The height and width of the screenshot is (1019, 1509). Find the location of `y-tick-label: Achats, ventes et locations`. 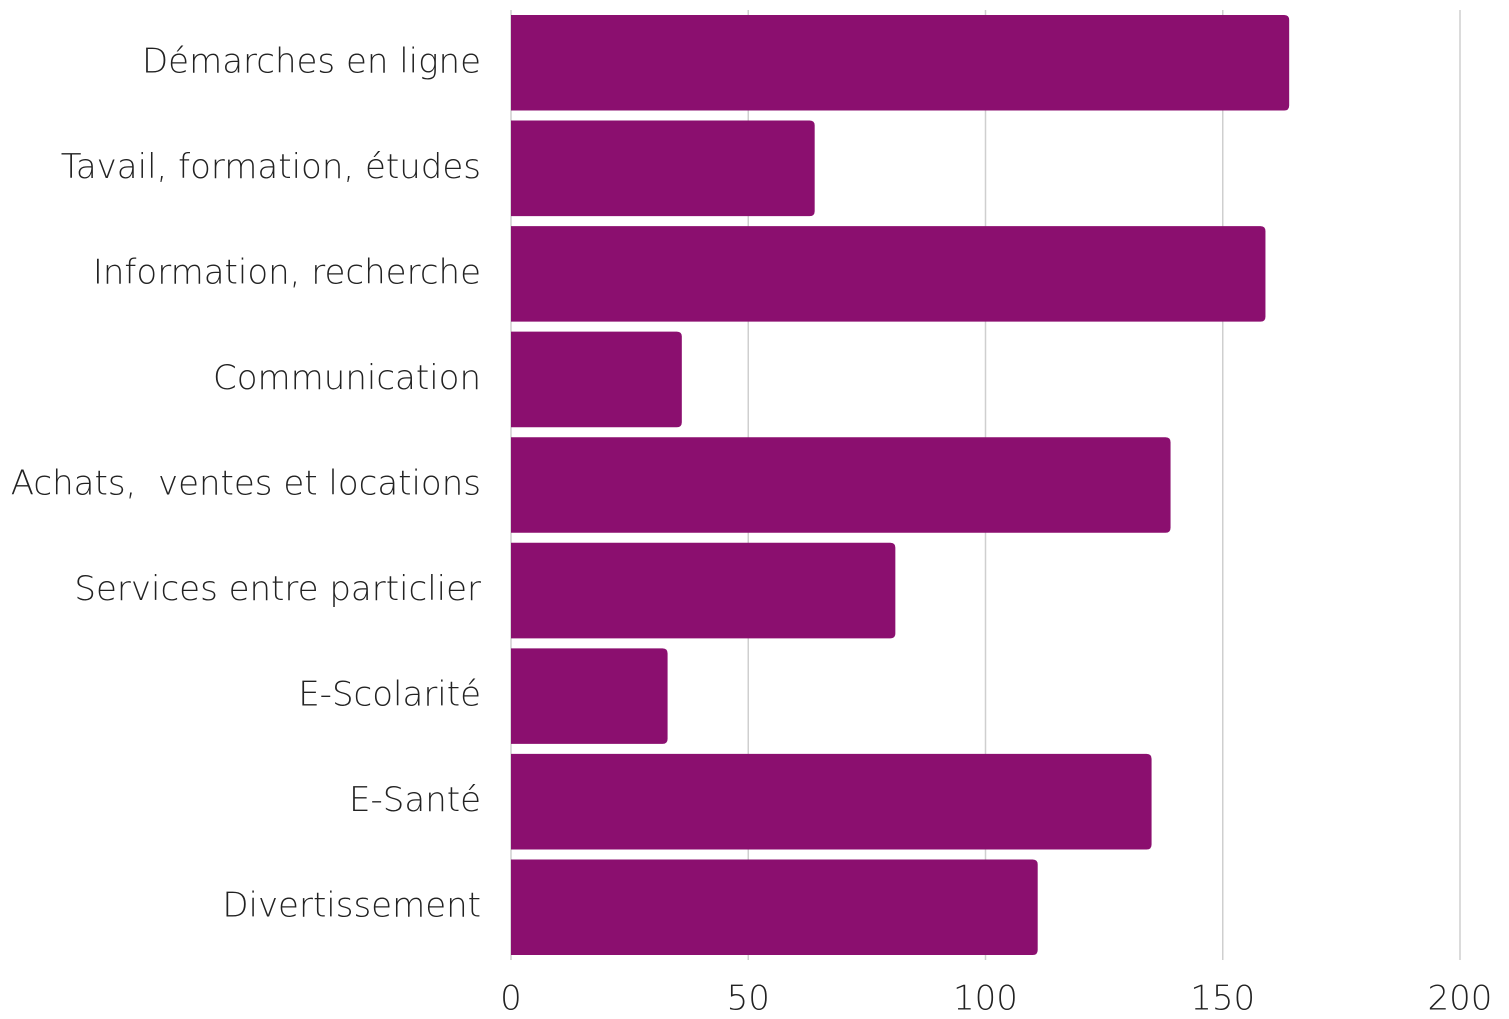

y-tick-label: Achats, ventes et locations is located at coordinates (246, 484).